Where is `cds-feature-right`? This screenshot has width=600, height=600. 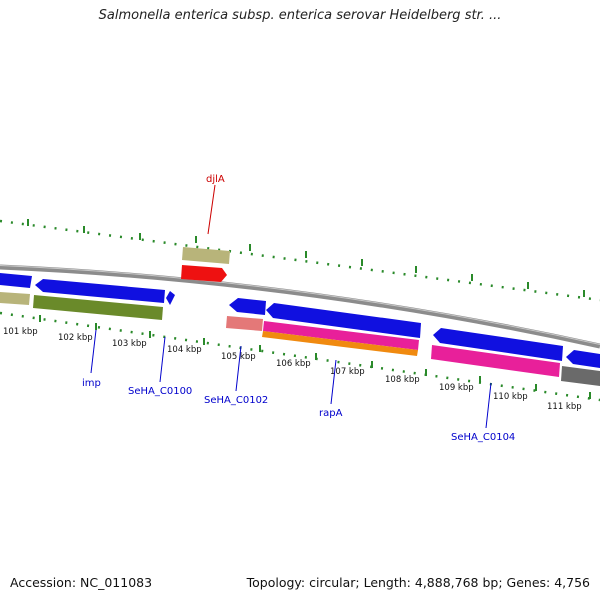
cds-feature-right is located at coordinates (583, 359).